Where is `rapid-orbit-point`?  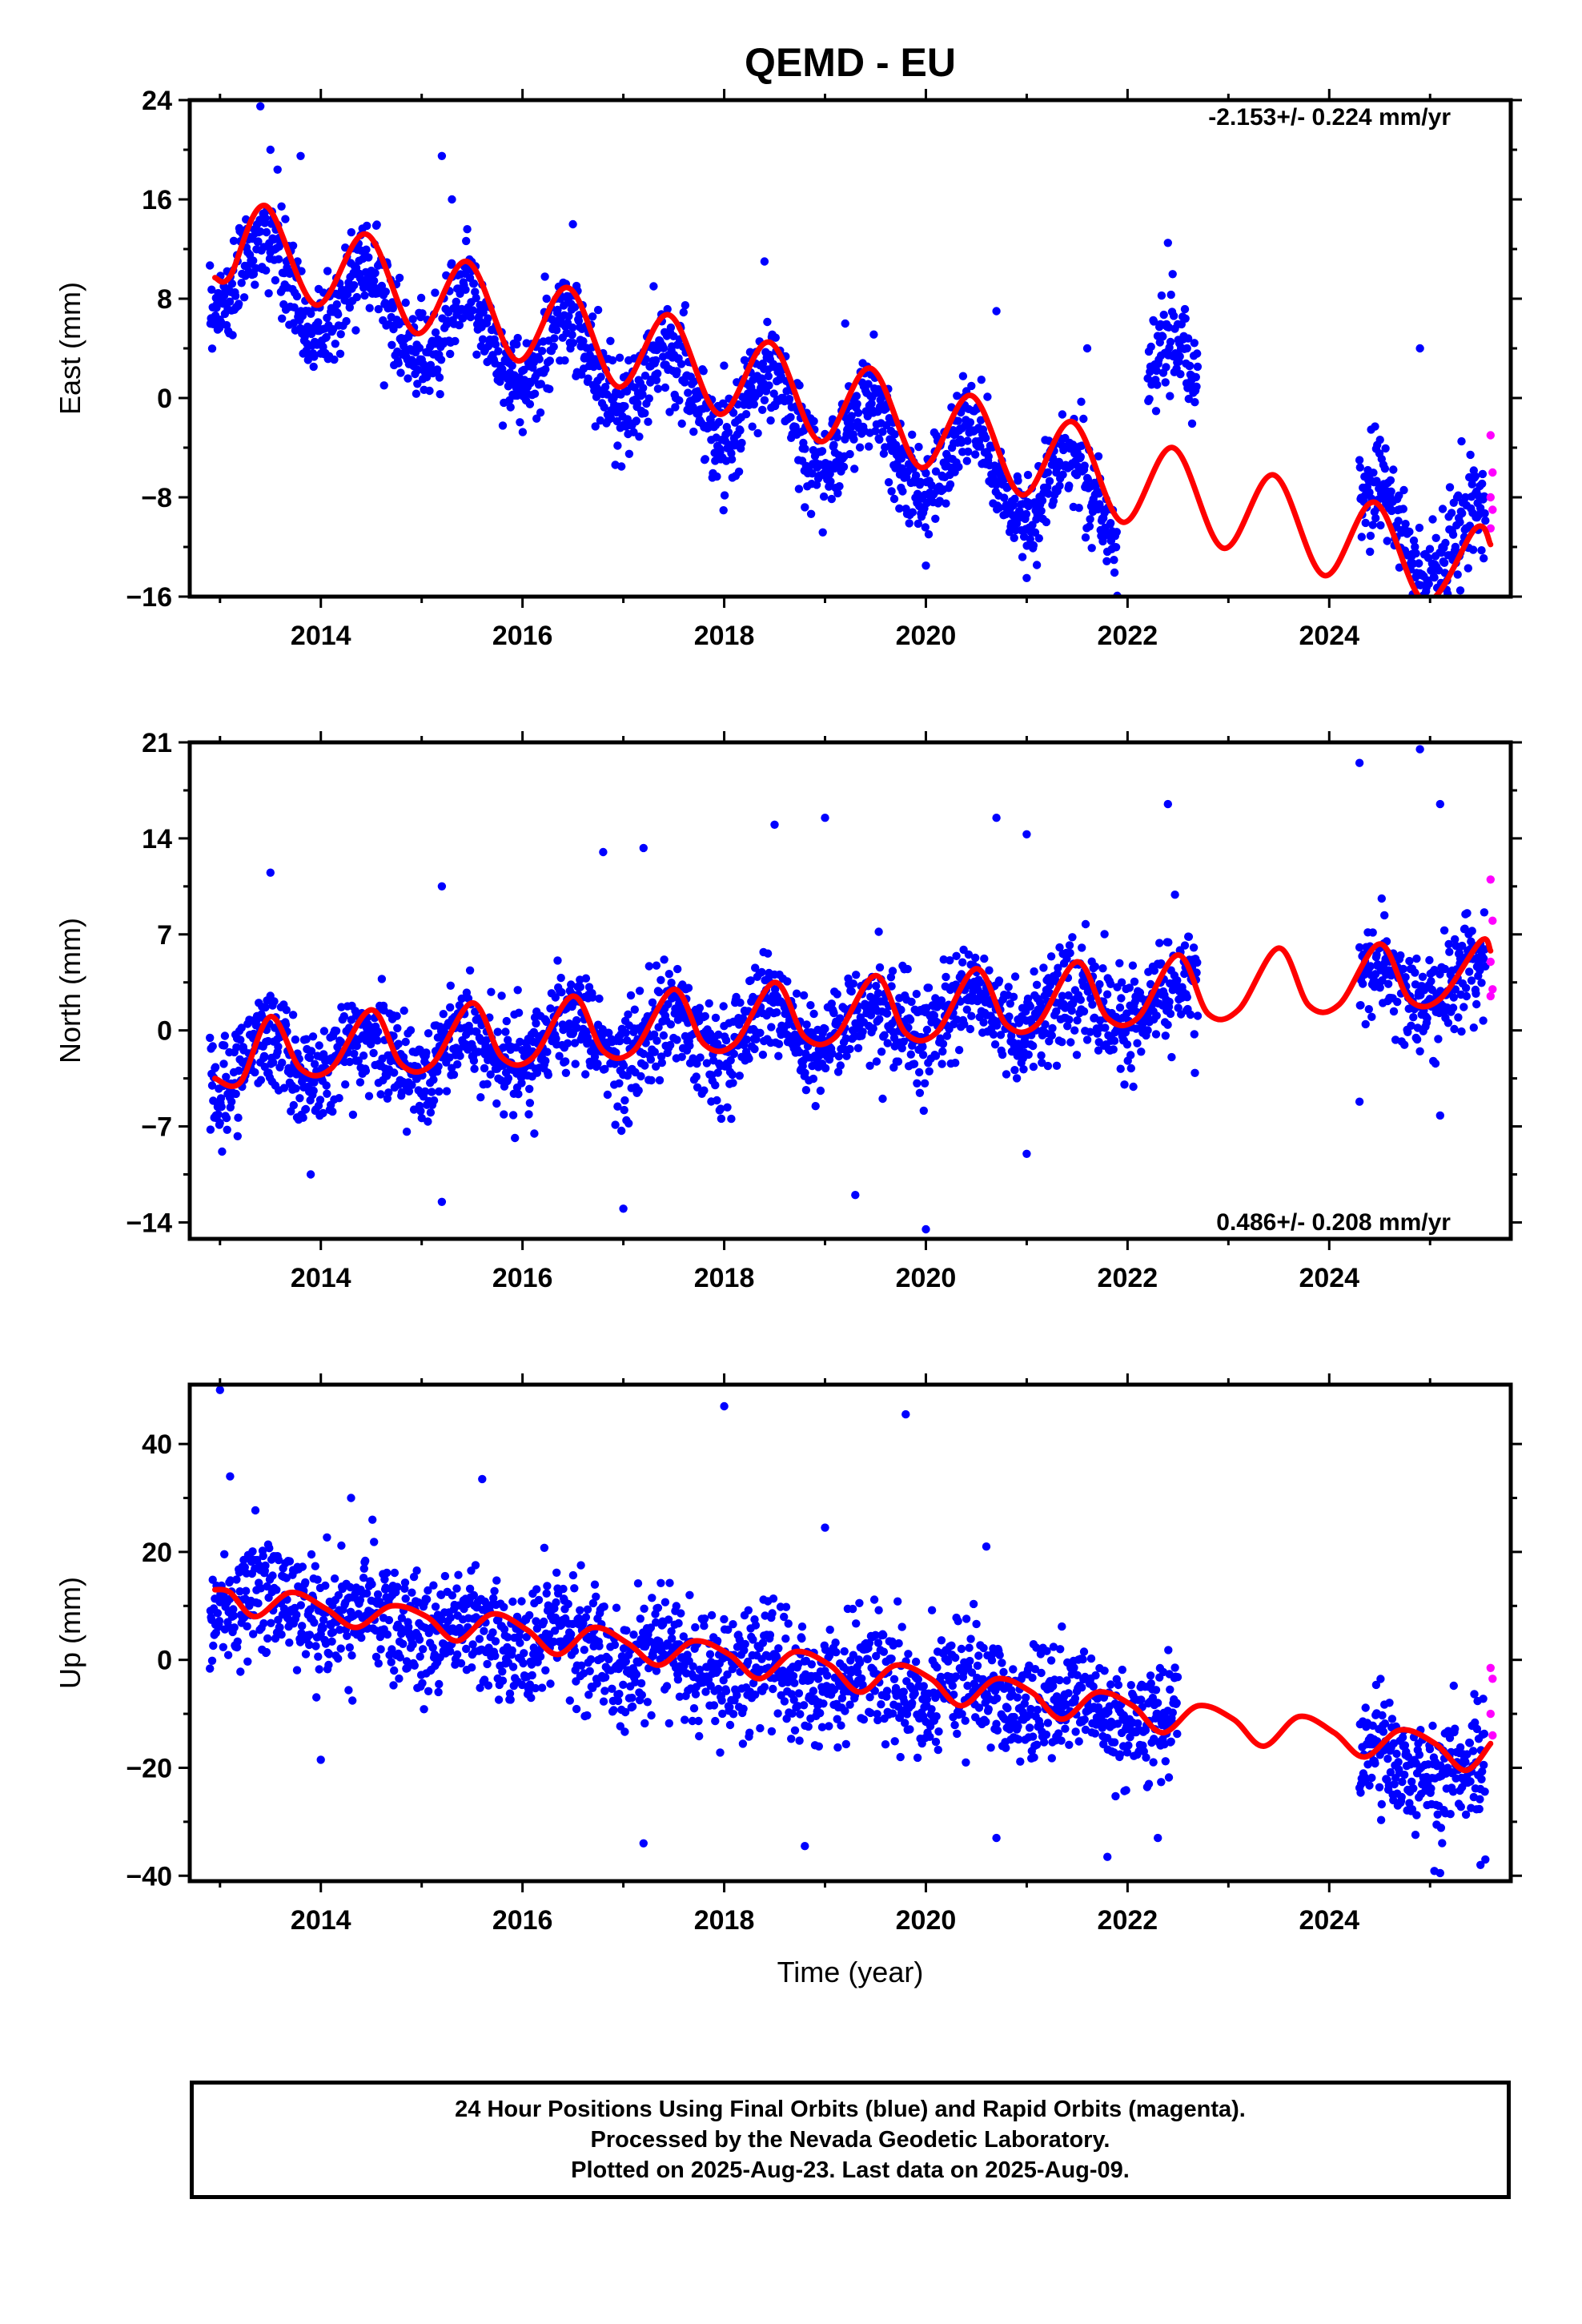
rapid-orbit-point is located at coordinates (1491, 962).